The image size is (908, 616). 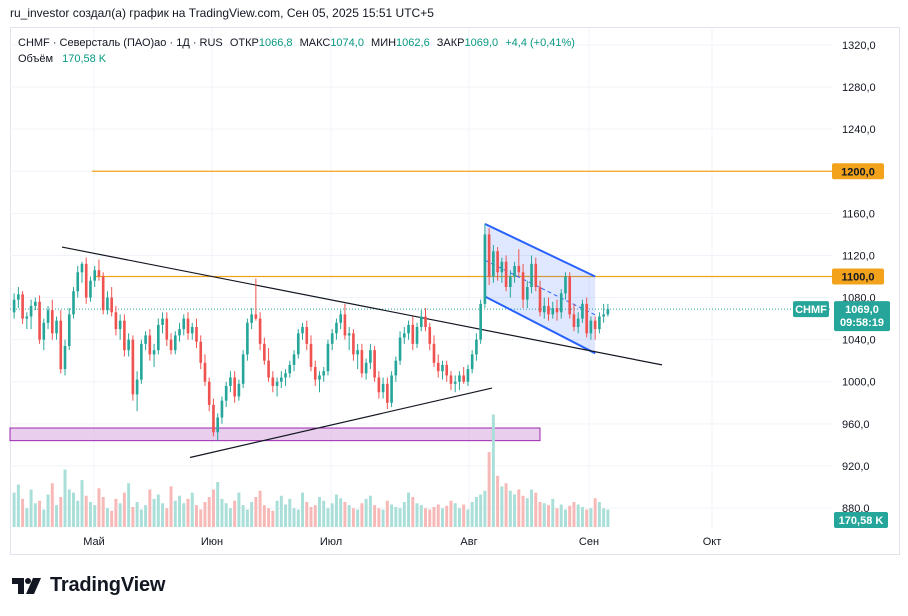 I want to click on countdown-text: 09:58:19, so click(x=862, y=323).